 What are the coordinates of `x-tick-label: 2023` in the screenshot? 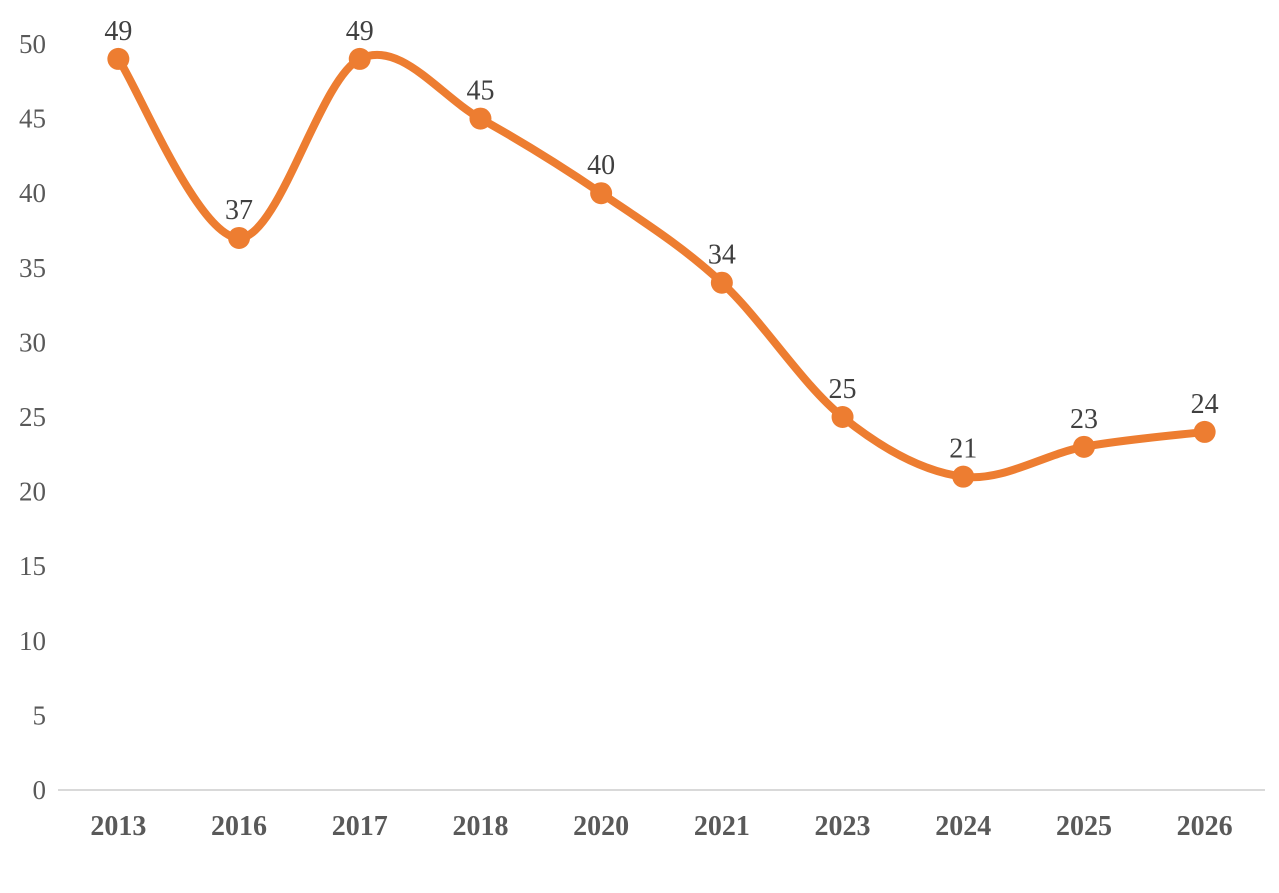 It's located at (843, 826).